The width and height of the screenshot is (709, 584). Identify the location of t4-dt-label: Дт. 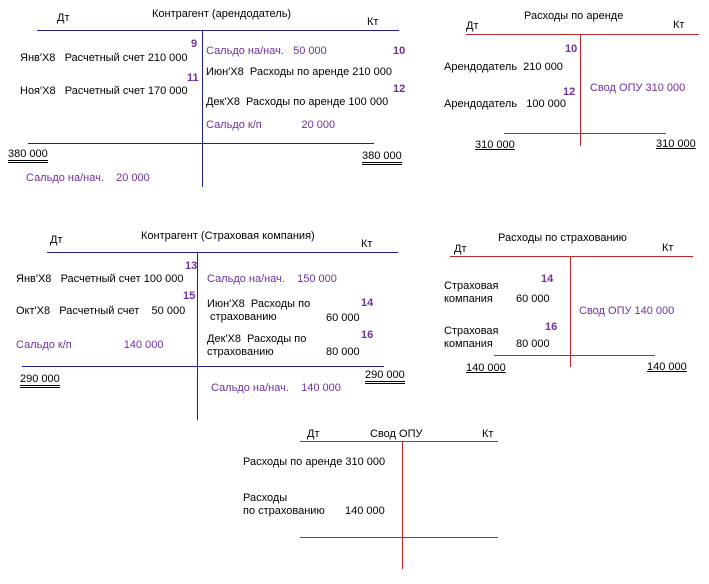
(460, 249).